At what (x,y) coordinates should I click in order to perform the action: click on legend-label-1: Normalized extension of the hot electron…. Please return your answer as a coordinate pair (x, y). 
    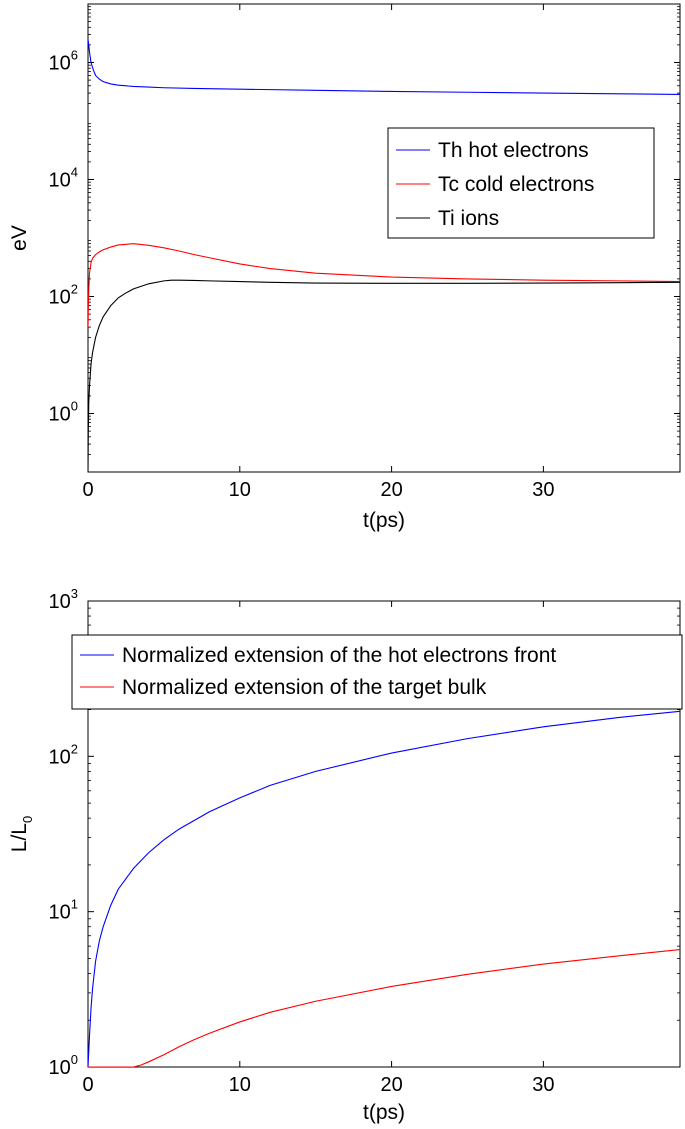
    Looking at the image, I should click on (339, 655).